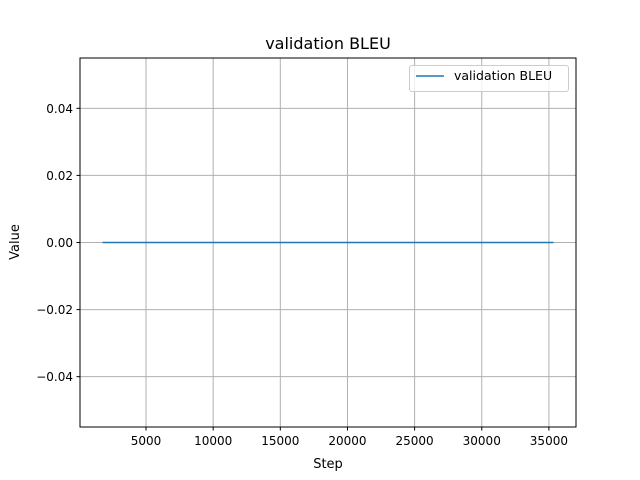  What do you see at coordinates (59, 243) in the screenshot?
I see `y-tick-label: 0.00` at bounding box center [59, 243].